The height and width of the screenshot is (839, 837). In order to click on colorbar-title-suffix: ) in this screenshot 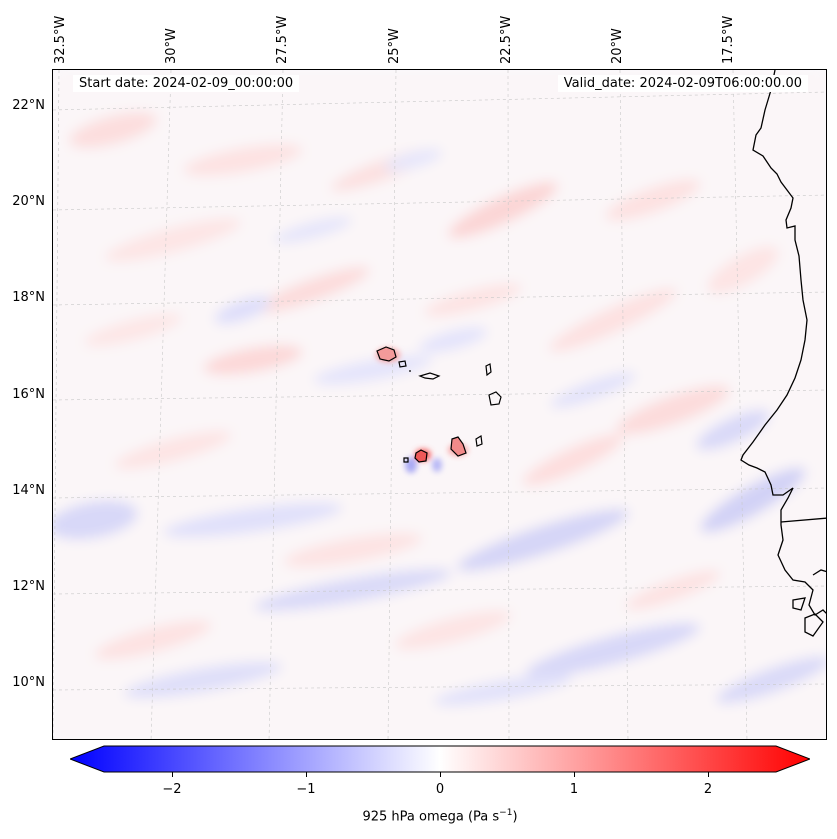, I will do `click(515, 817)`.